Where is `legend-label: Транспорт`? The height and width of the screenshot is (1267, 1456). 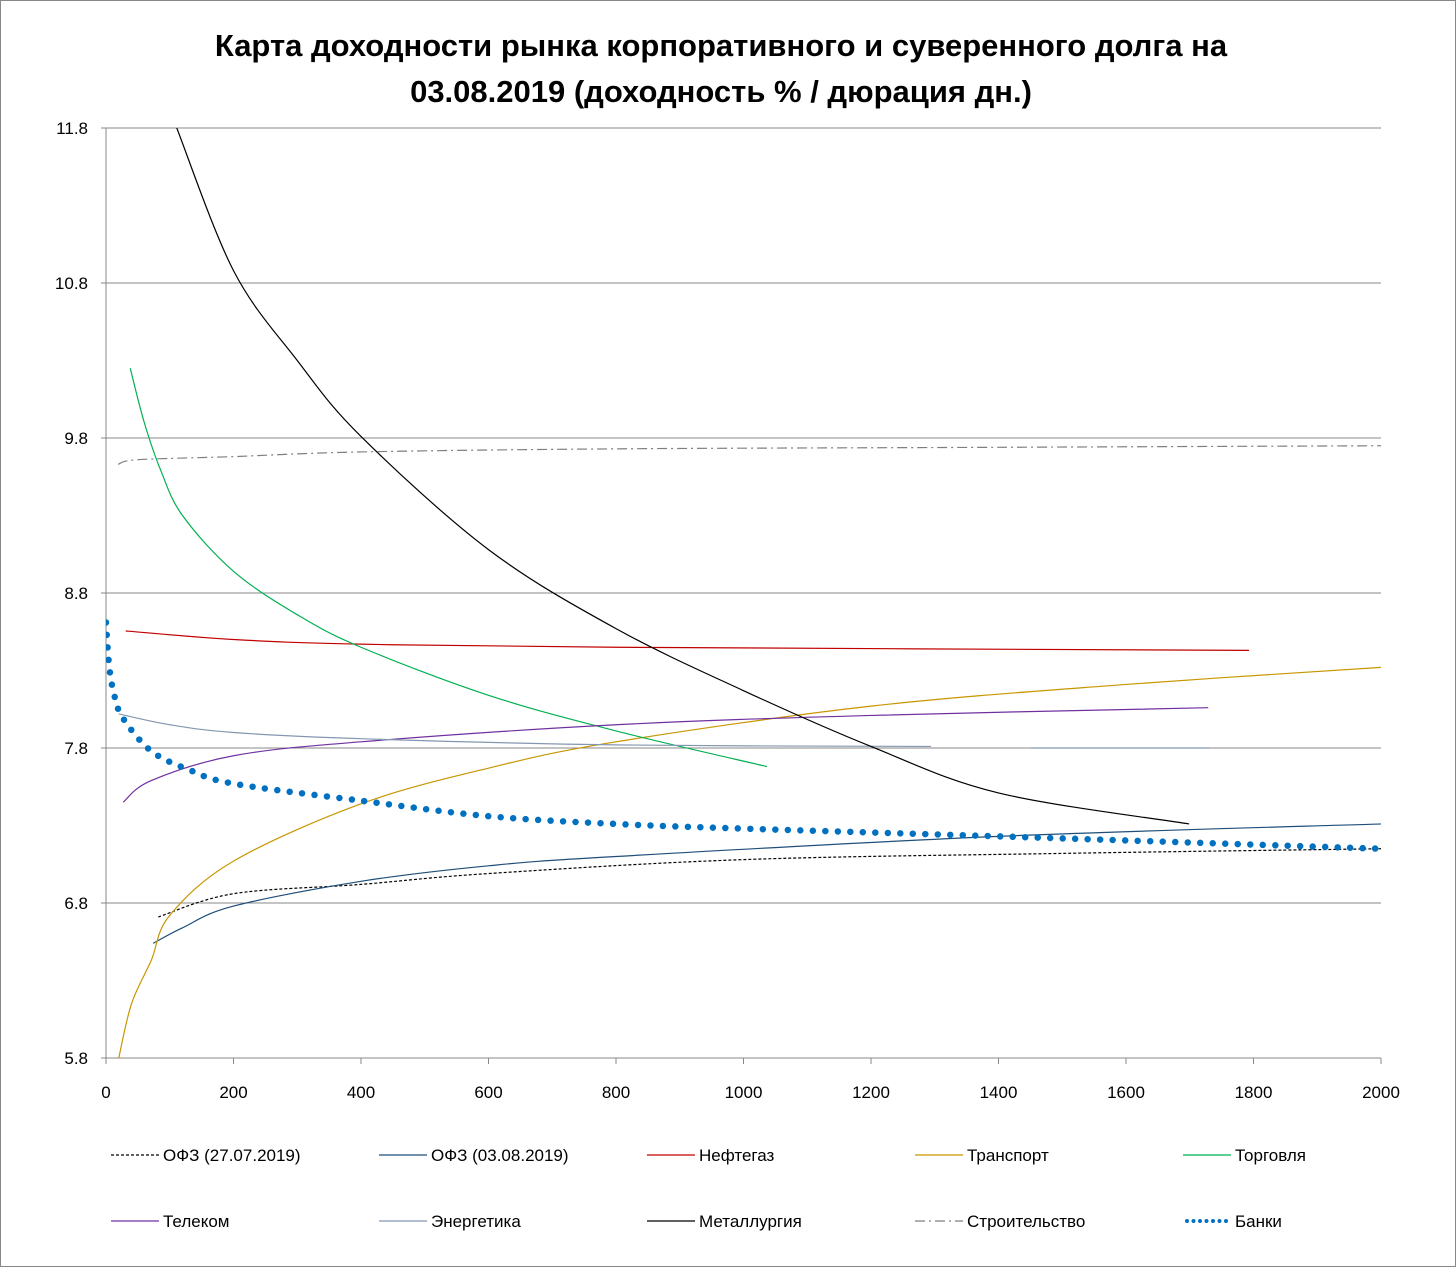
legend-label: Транспорт is located at coordinates (1008, 1155).